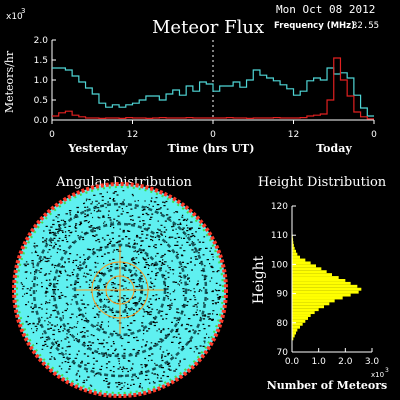 The height and width of the screenshot is (400, 400). What do you see at coordinates (259, 279) in the screenshot?
I see `height-y-axis-label: Height` at bounding box center [259, 279].